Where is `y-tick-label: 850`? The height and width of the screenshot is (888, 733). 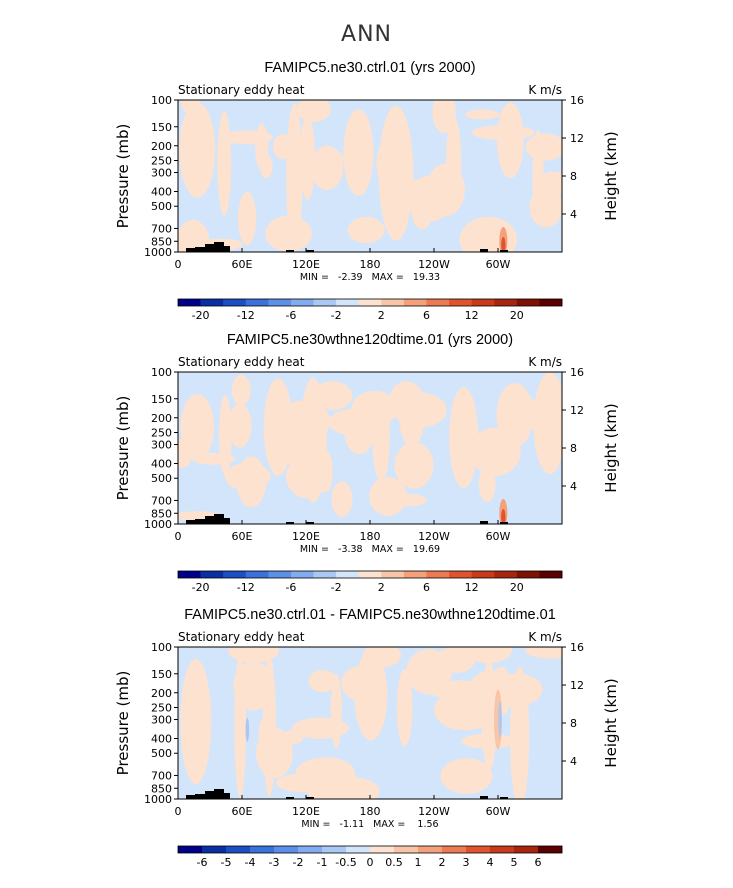 y-tick-label: 850 is located at coordinates (161, 513).